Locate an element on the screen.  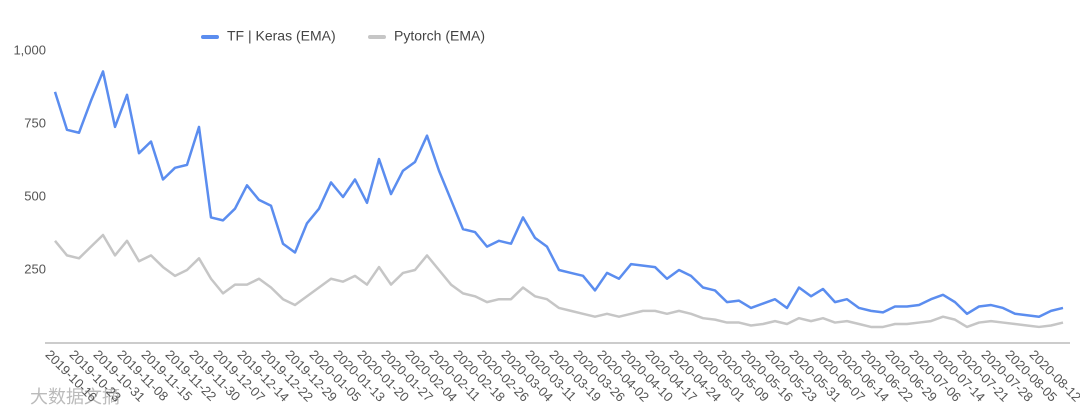
watermark: 大数据文摘 is located at coordinates (75, 397).